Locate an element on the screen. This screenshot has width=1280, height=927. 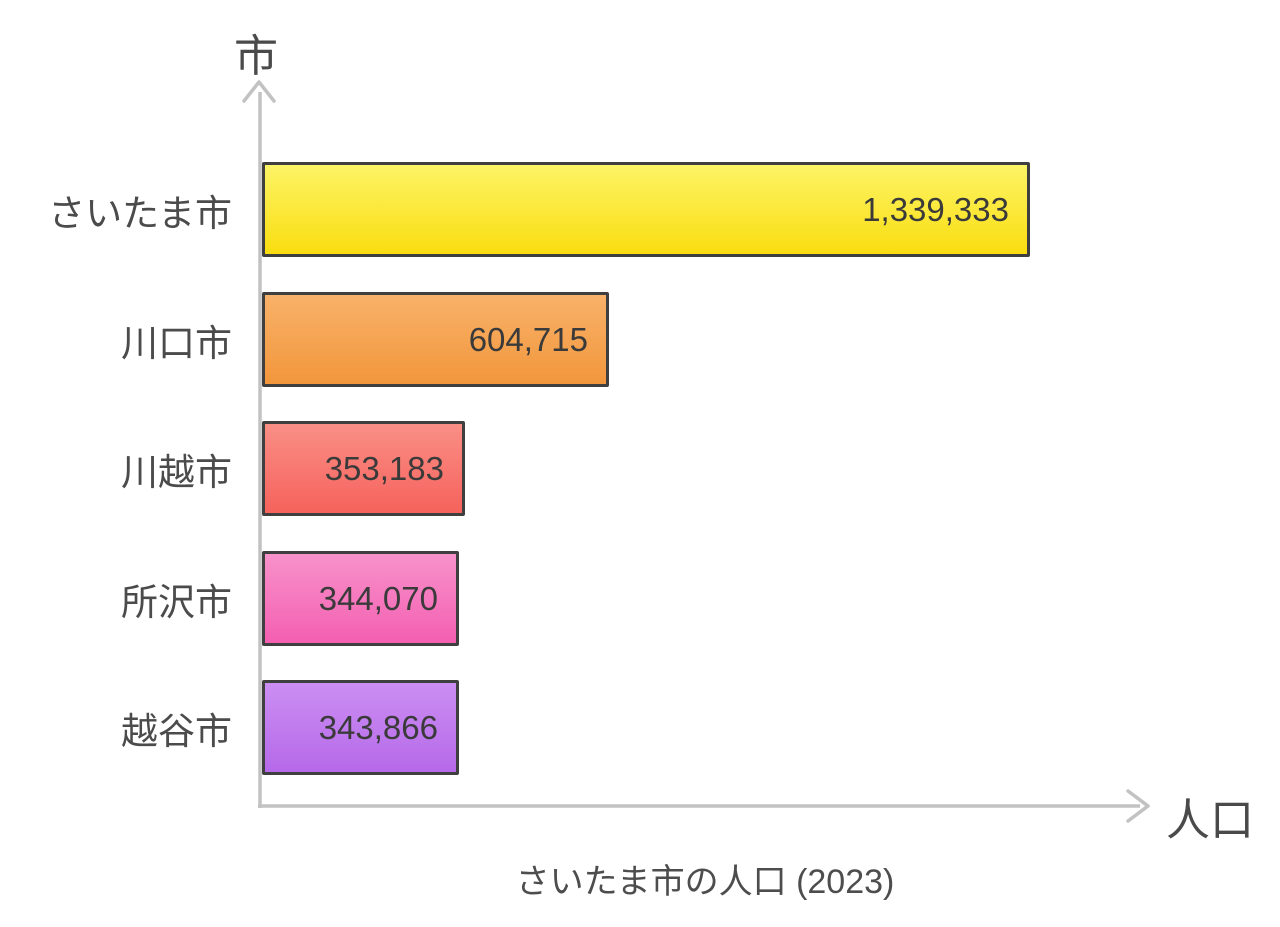
bar-value-label: 1,339,333 is located at coordinates (935, 209).